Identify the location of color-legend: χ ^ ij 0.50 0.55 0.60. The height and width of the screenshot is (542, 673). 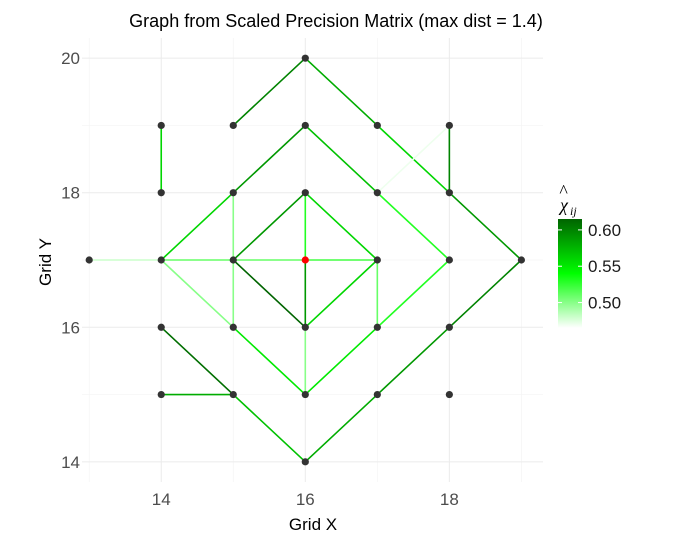
(589, 254).